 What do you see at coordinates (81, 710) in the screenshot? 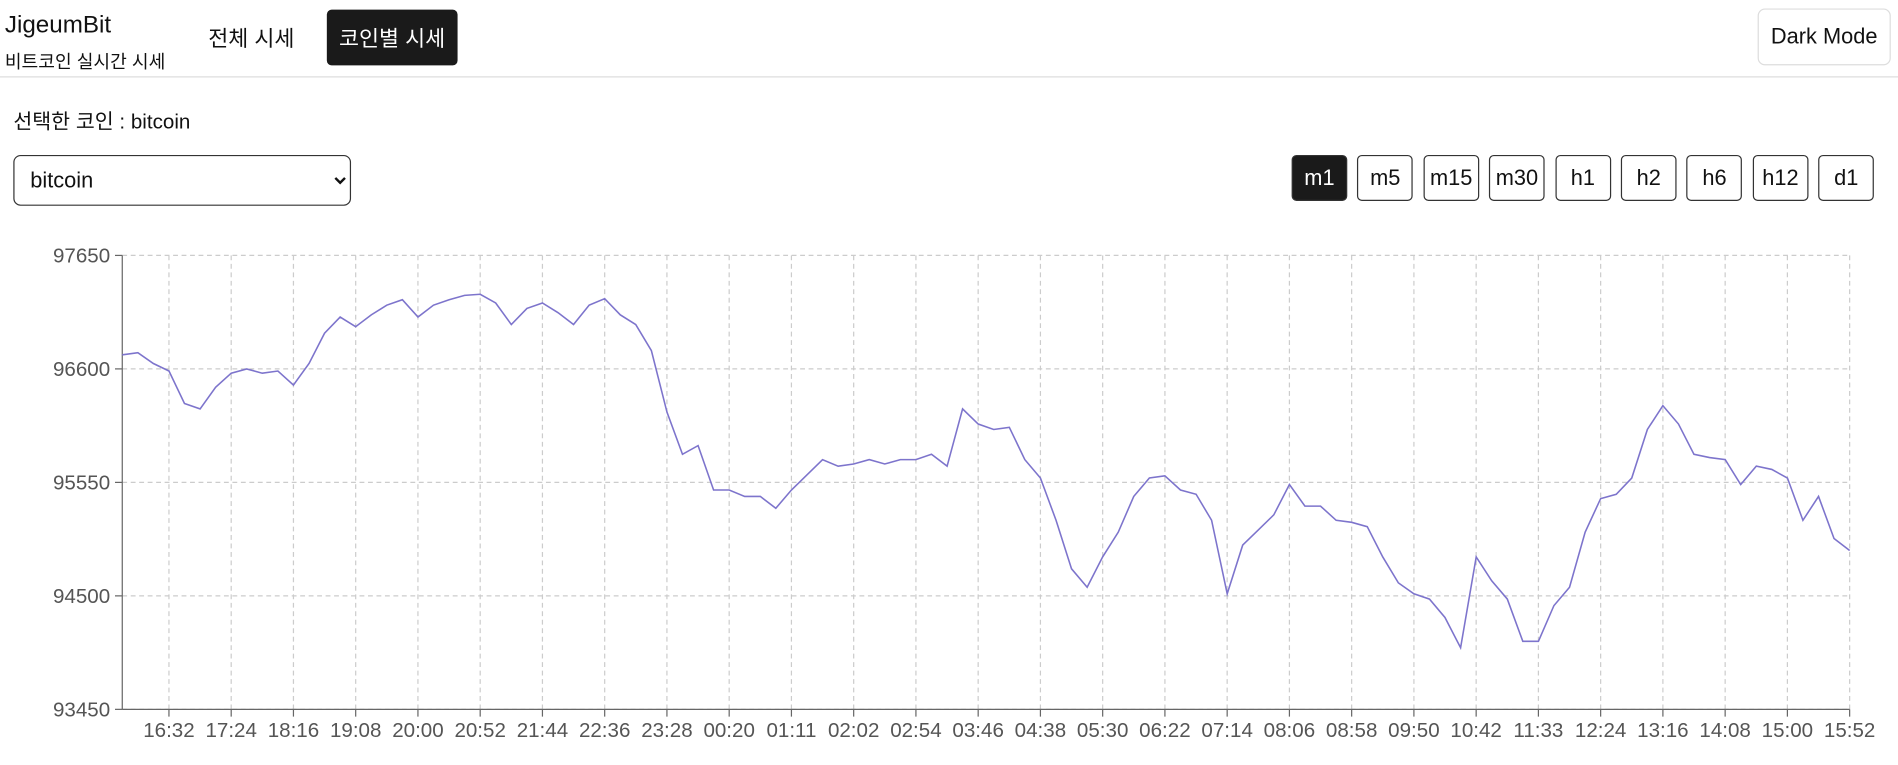
I see `y-tick-label: 93450` at bounding box center [81, 710].